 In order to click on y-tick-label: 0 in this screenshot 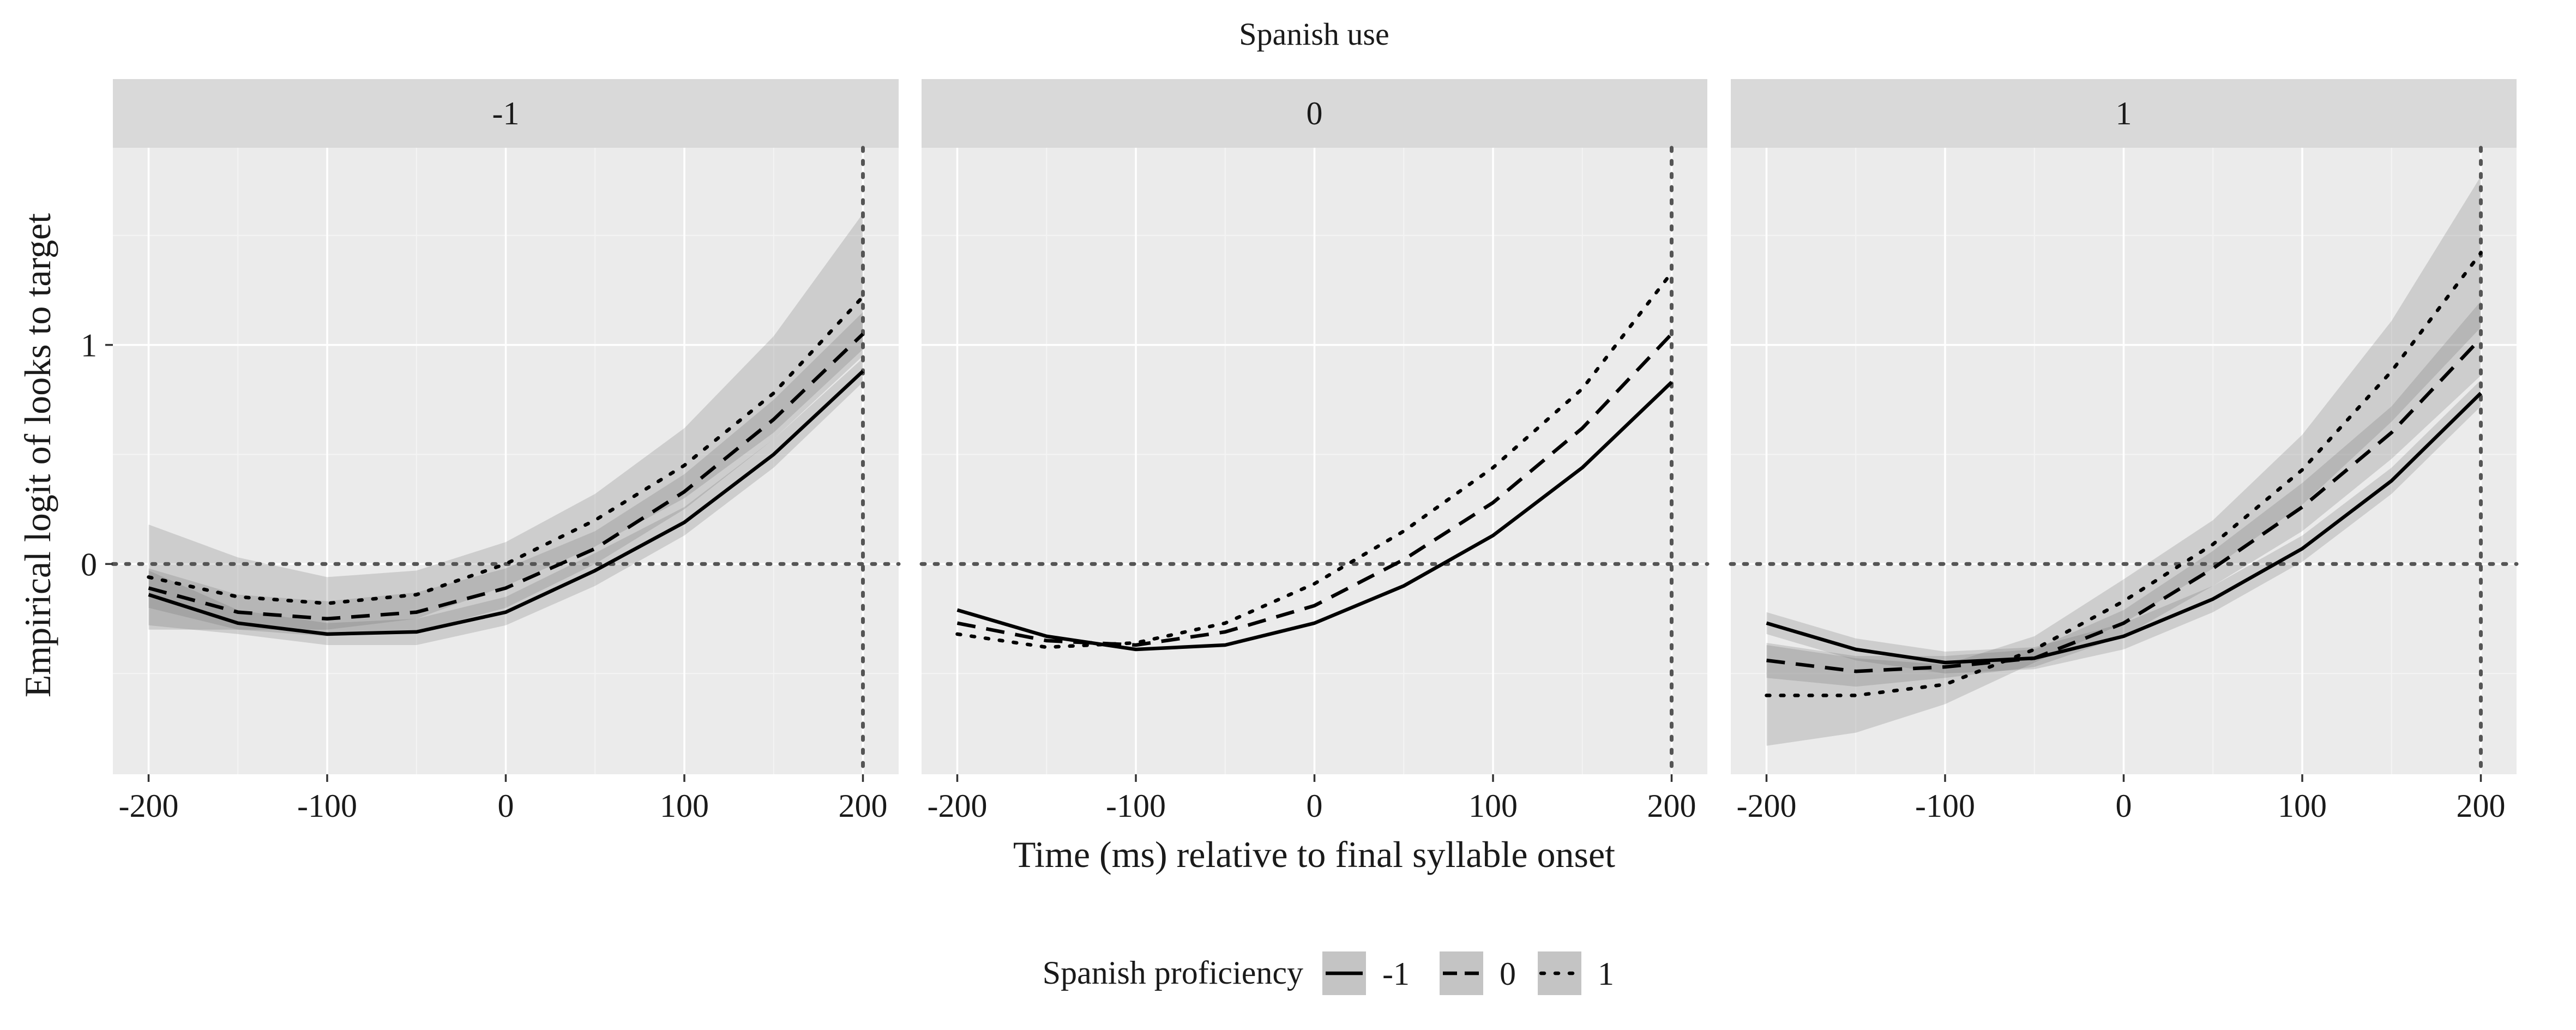, I will do `click(89, 564)`.